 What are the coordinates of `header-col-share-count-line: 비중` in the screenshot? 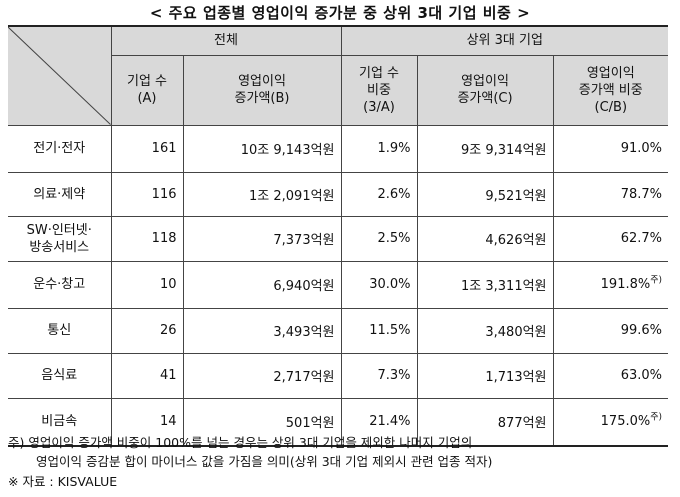 It's located at (379, 90).